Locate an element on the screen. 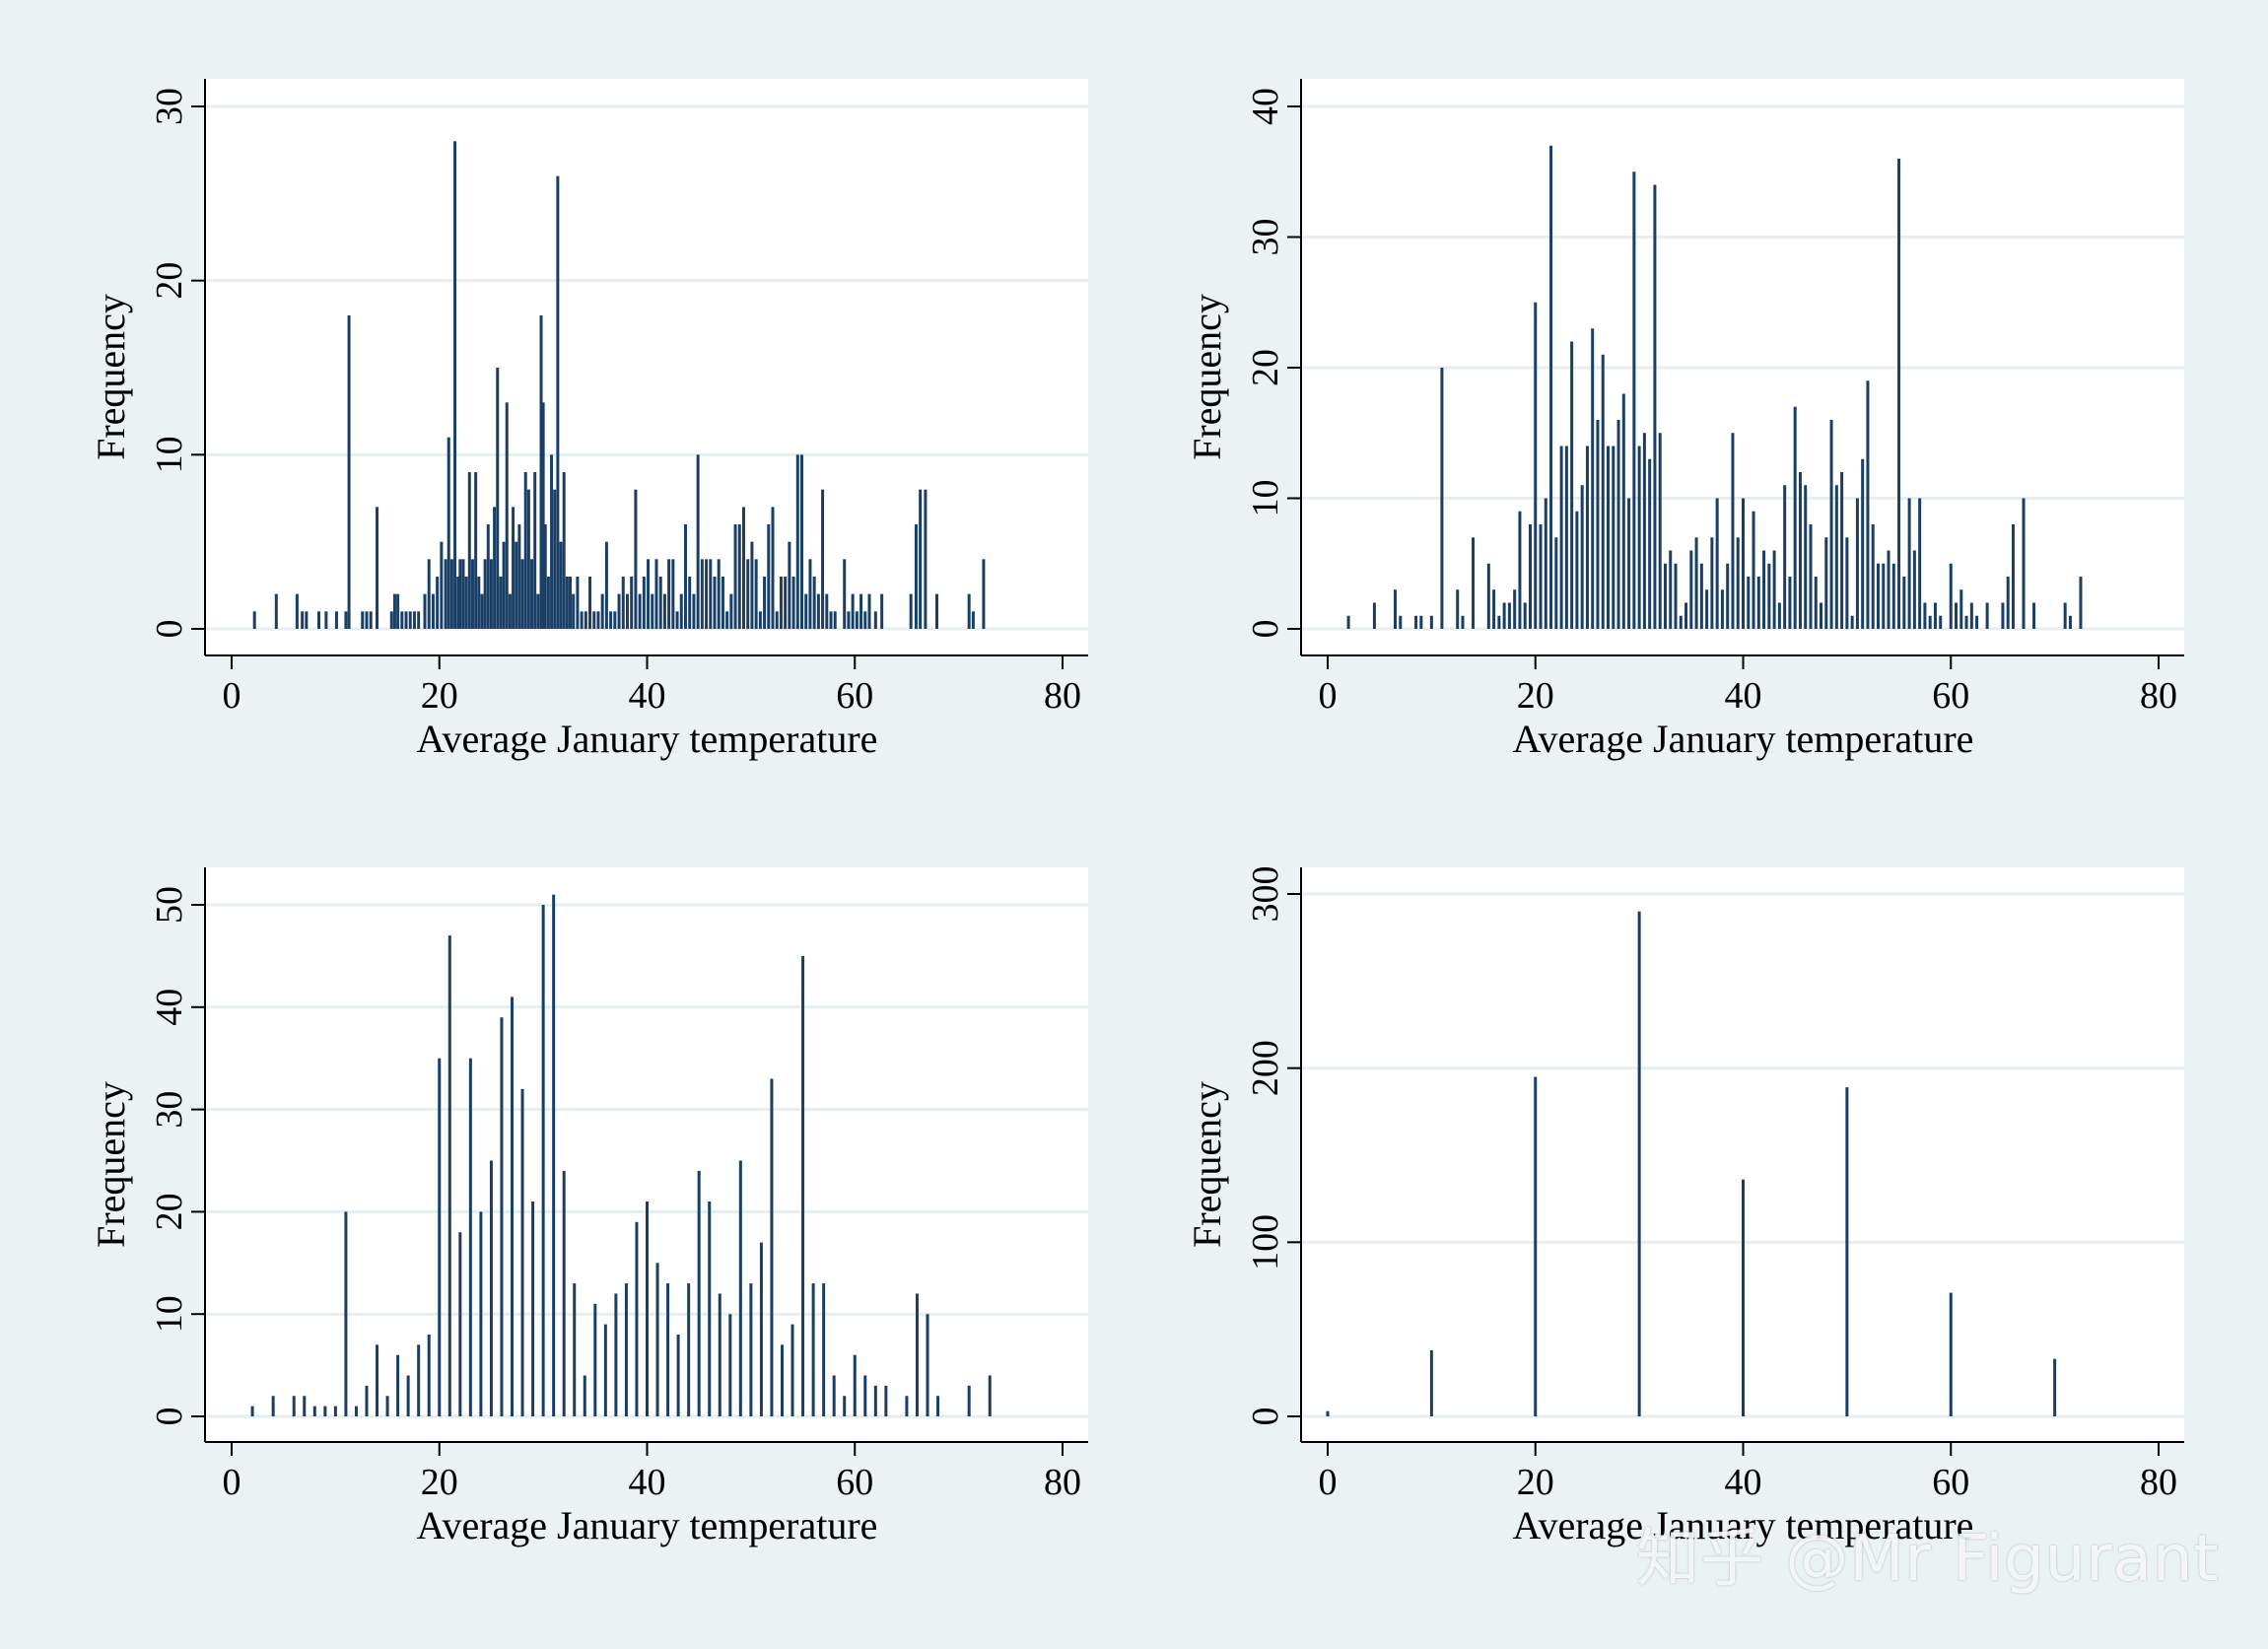 This screenshot has height=1649, width=2268. x-tick-label: 40 is located at coordinates (1743, 696).